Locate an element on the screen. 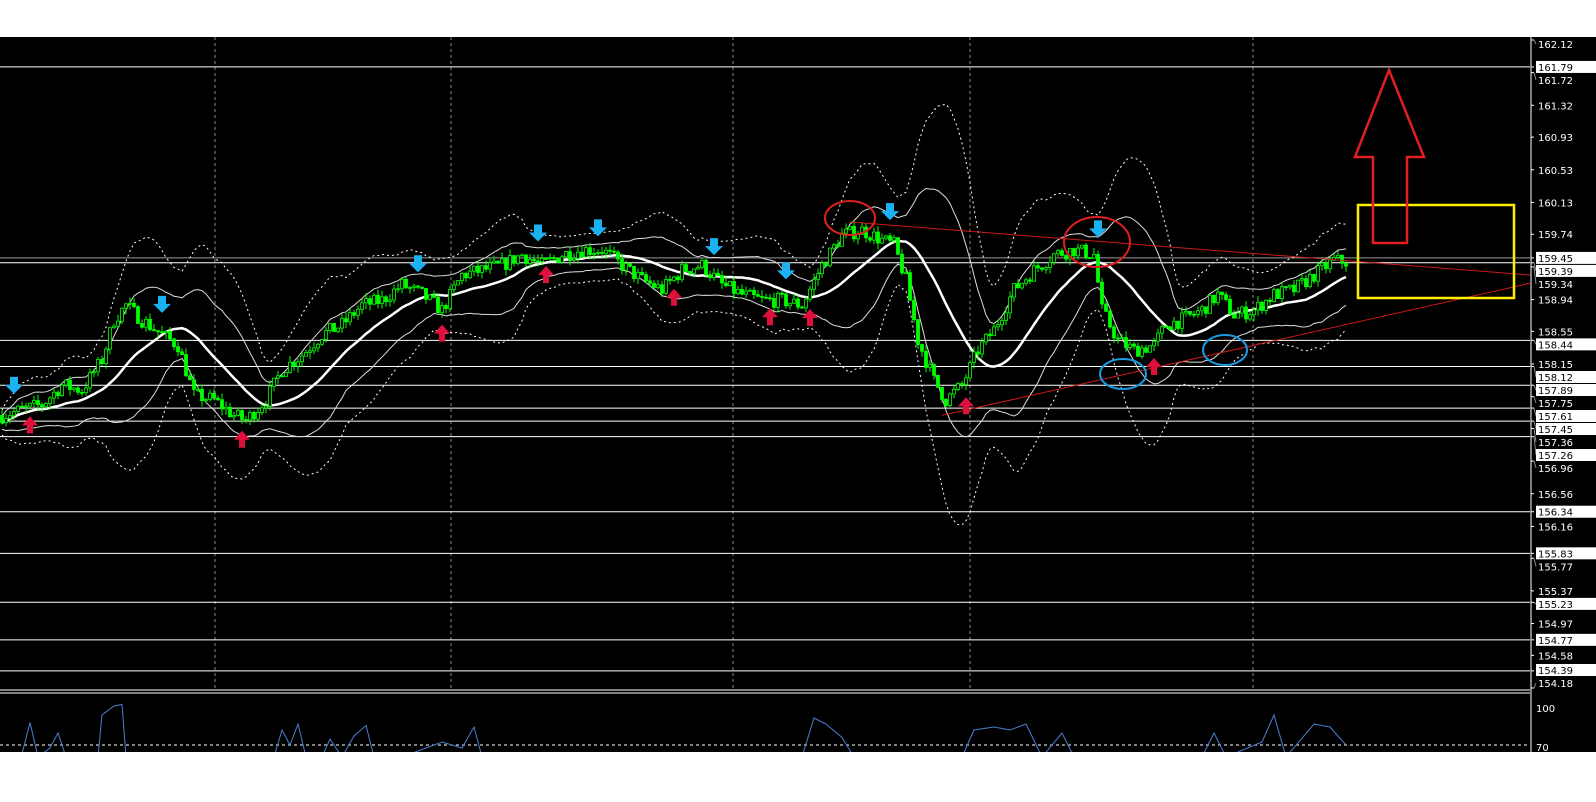  indicator-panel is located at coordinates (798, 720).